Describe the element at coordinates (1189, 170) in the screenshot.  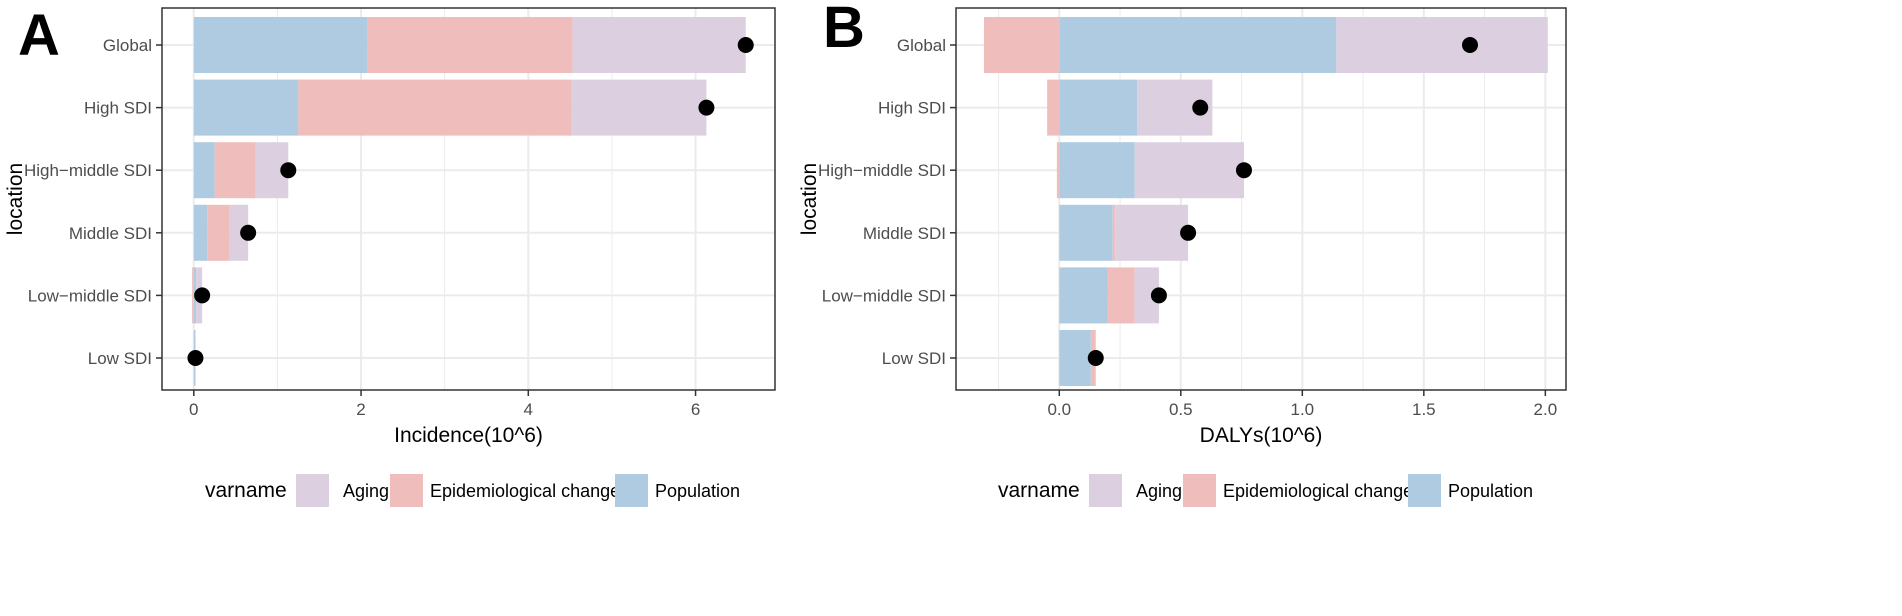
I see `bar-aging-high-middle-sdi` at that location.